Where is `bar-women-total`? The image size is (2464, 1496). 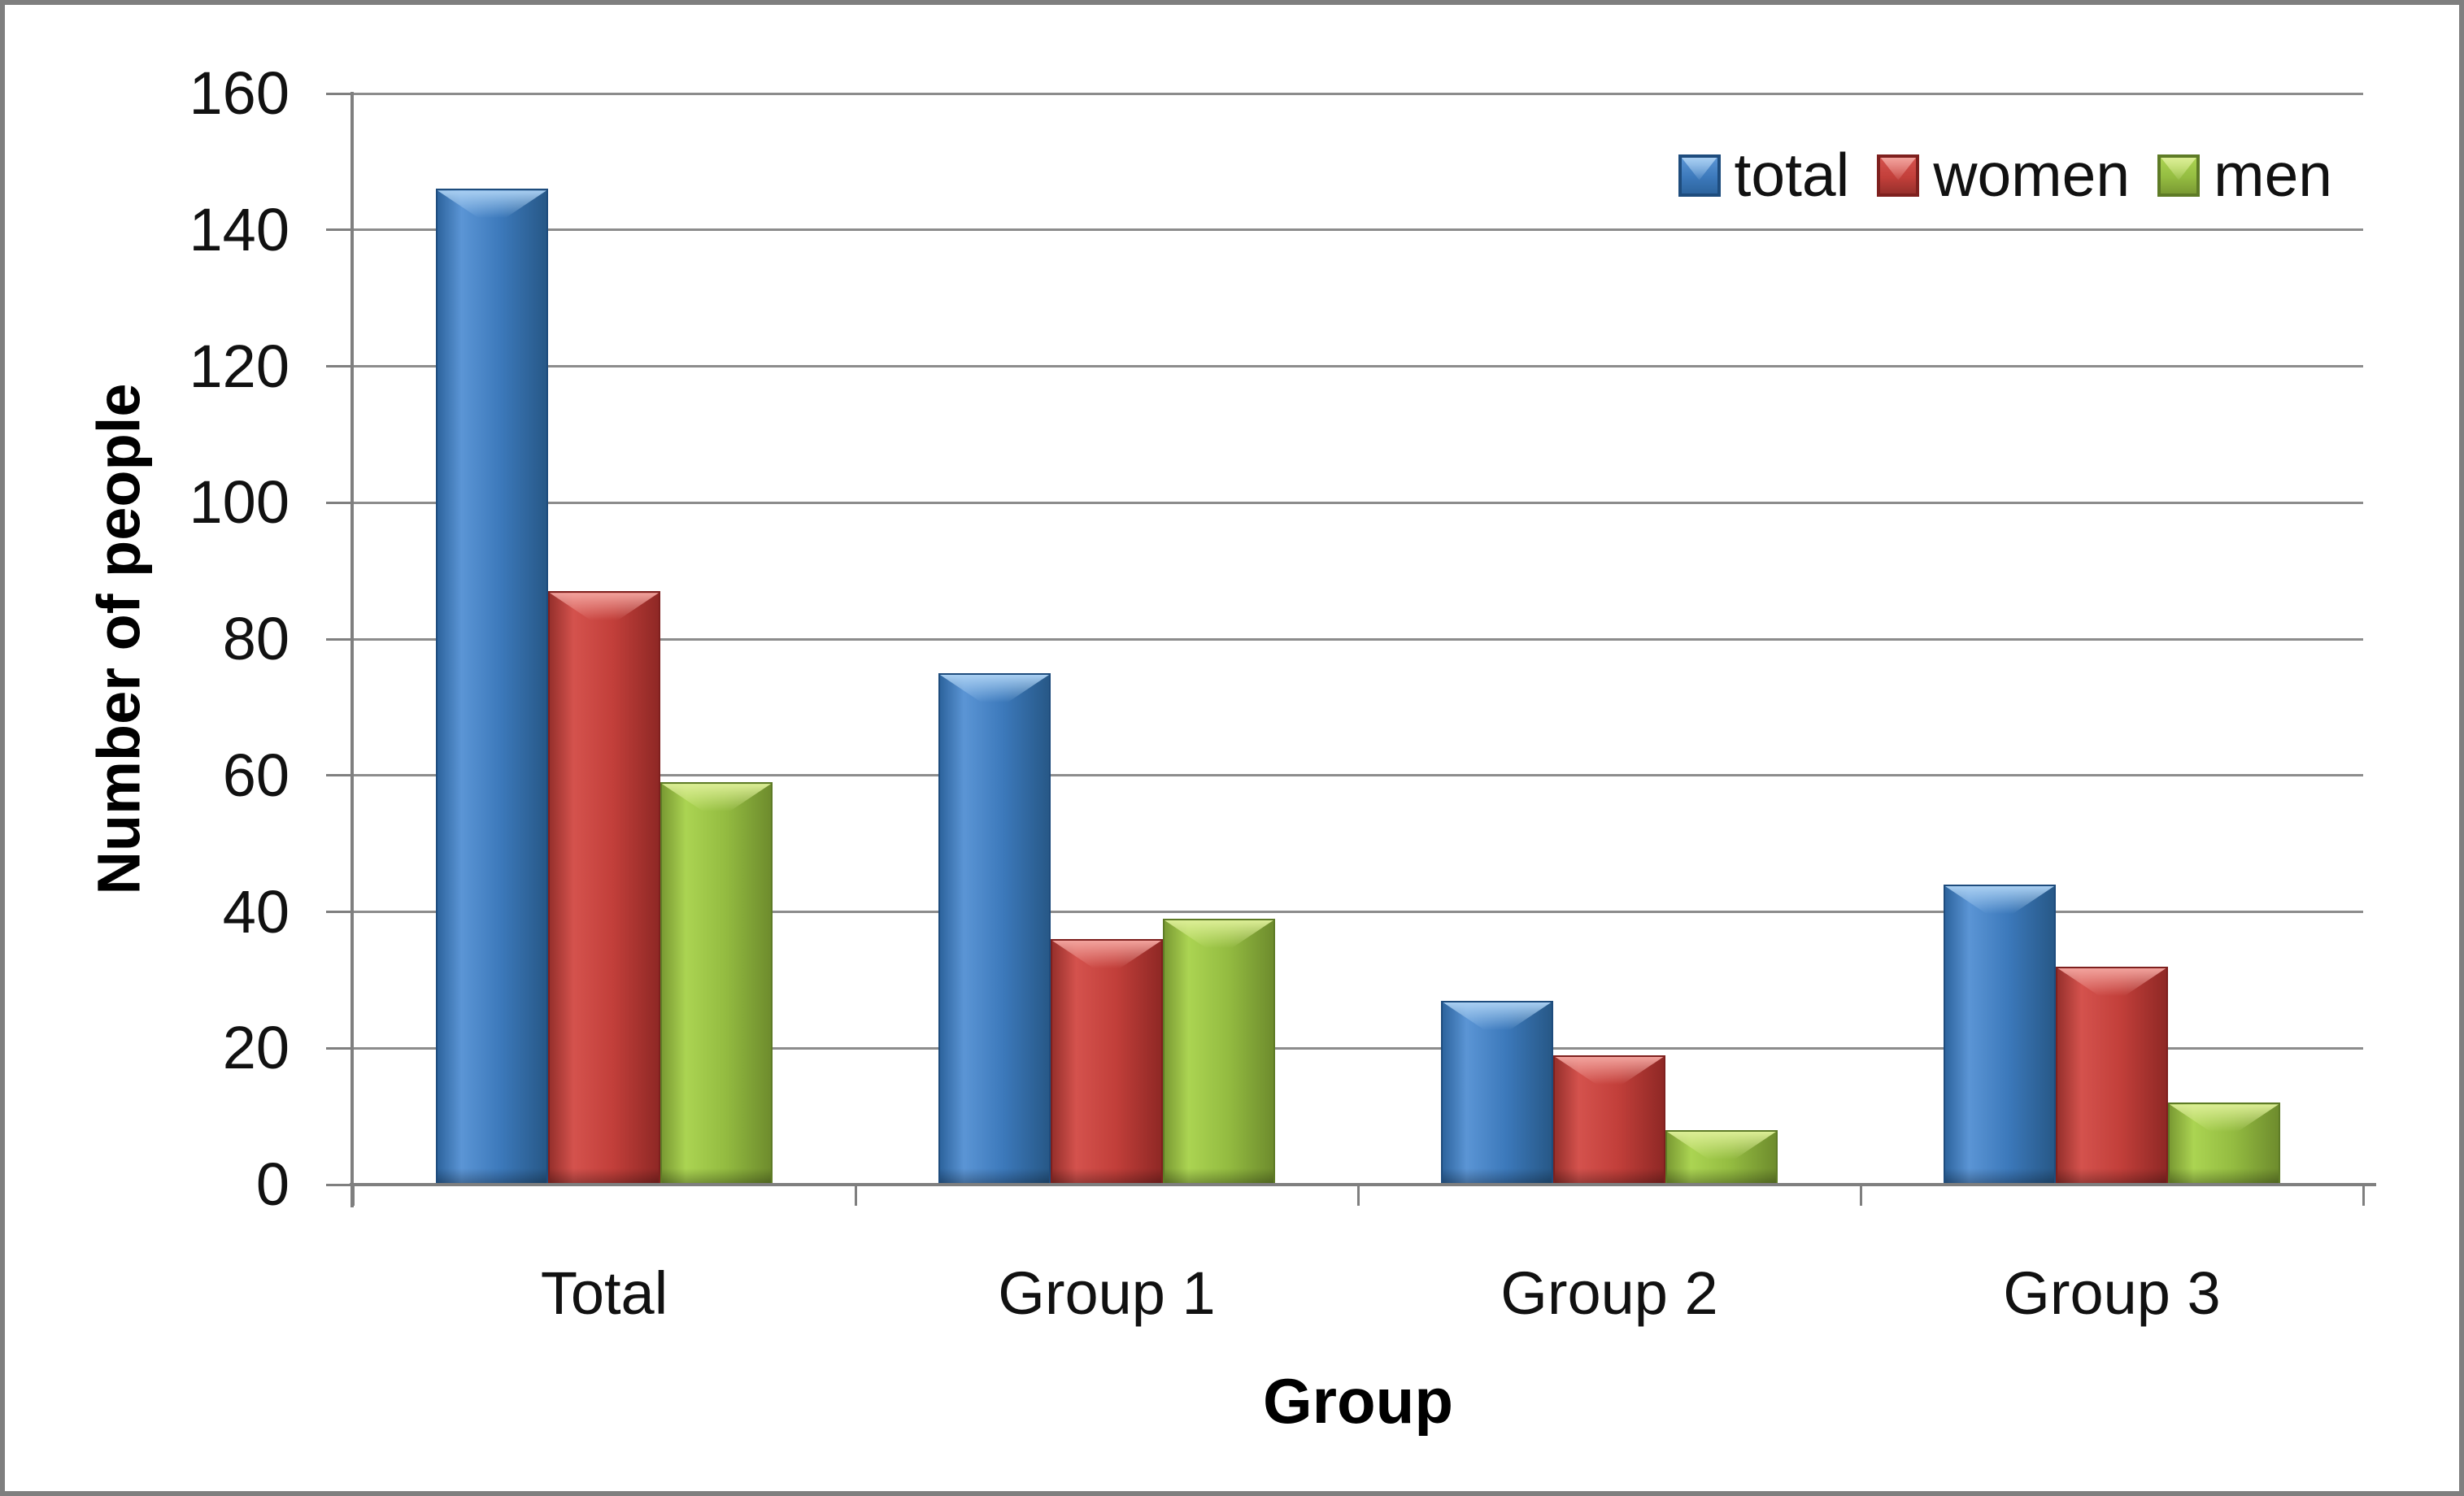
bar-women-total is located at coordinates (604, 888).